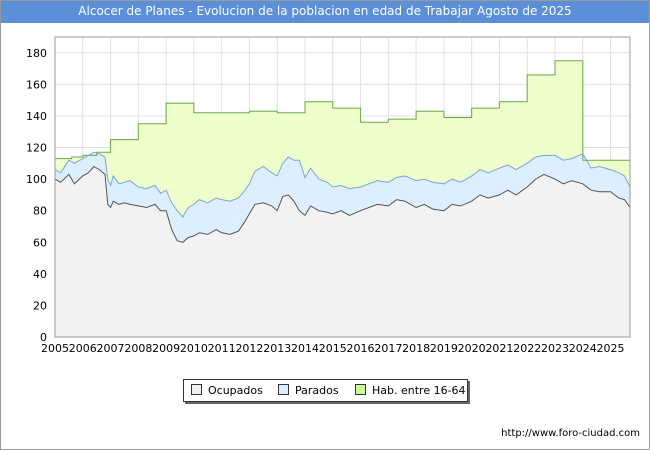  What do you see at coordinates (444, 348) in the screenshot?
I see `x-tick-label-2019: 2019` at bounding box center [444, 348].